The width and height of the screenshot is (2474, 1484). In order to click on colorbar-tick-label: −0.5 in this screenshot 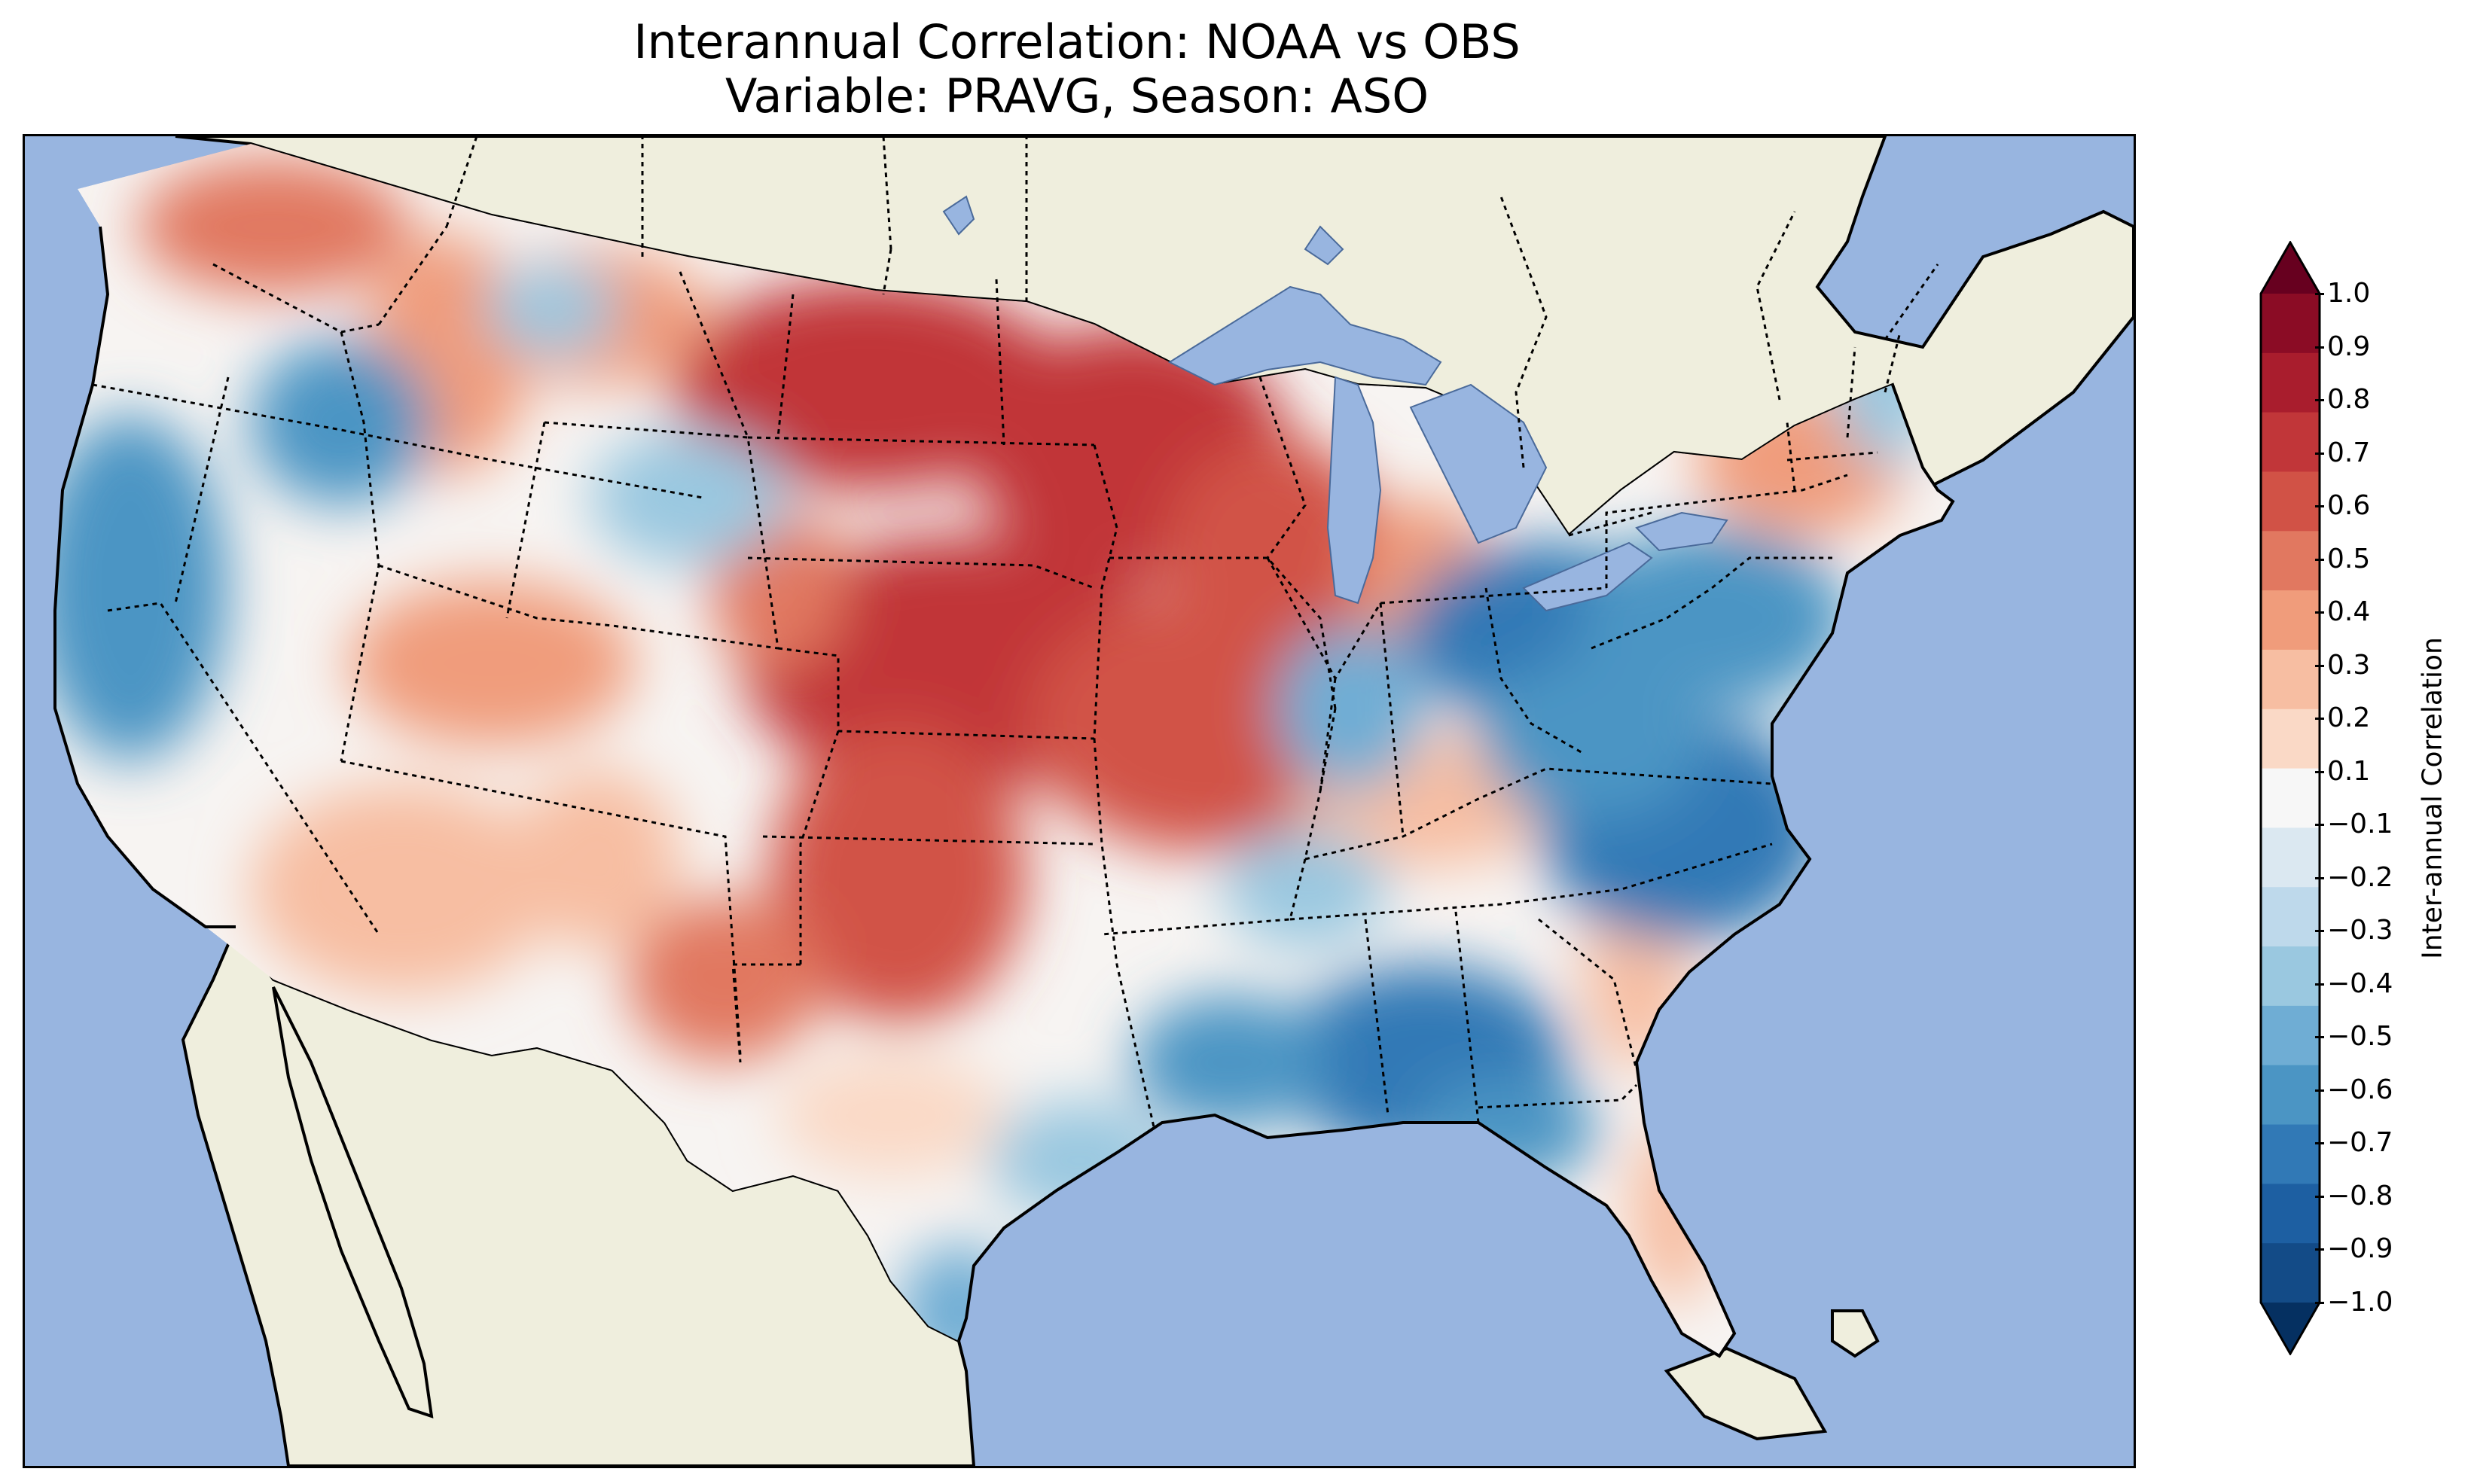, I will do `click(2360, 1037)`.